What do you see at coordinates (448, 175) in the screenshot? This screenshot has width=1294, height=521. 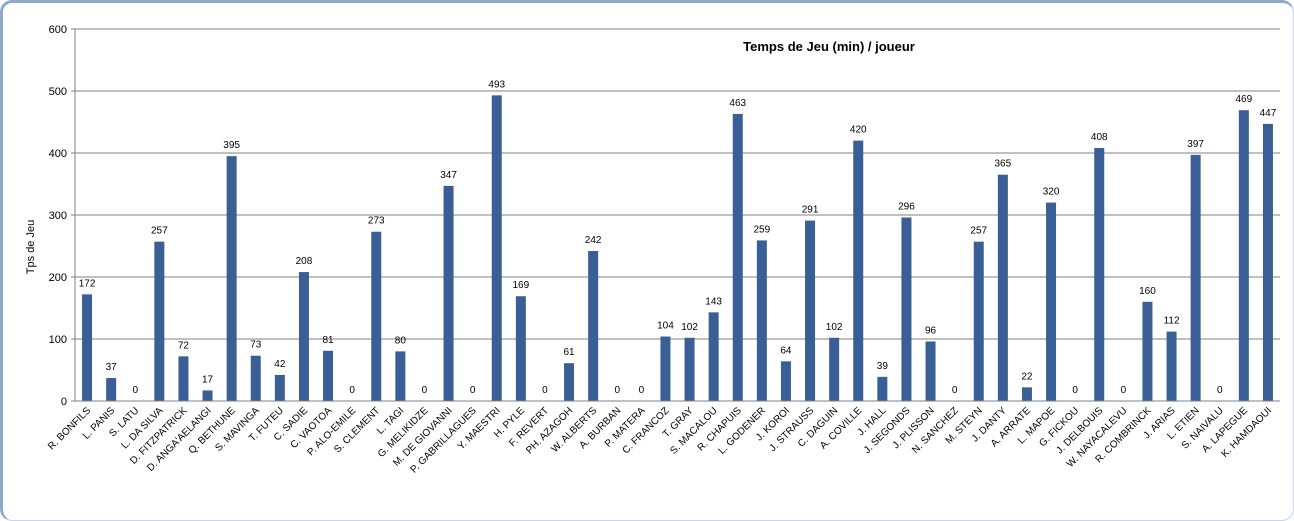 I see `data-label: 347` at bounding box center [448, 175].